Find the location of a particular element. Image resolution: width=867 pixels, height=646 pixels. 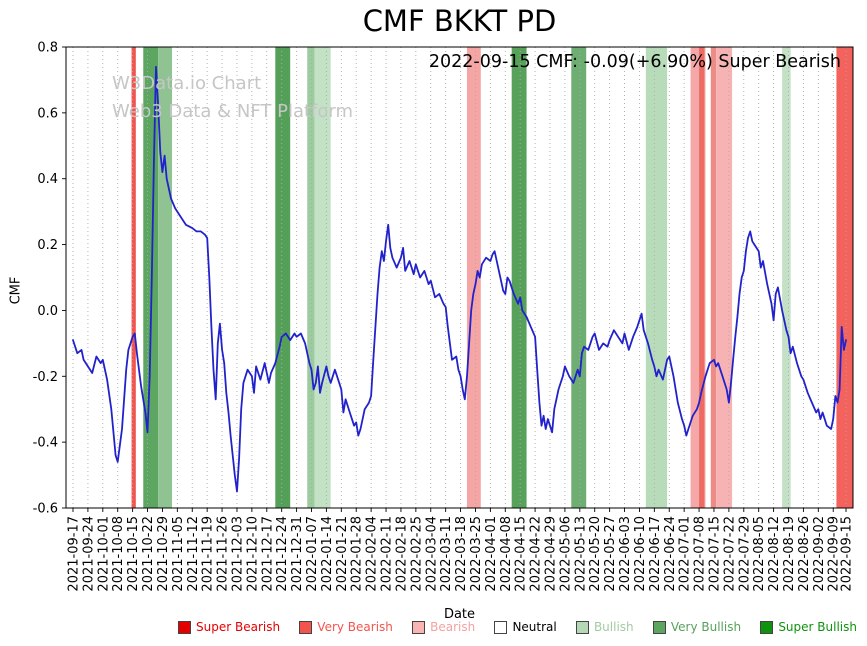

legend-item-super-bullish: Super Bullish is located at coordinates (808, 627).